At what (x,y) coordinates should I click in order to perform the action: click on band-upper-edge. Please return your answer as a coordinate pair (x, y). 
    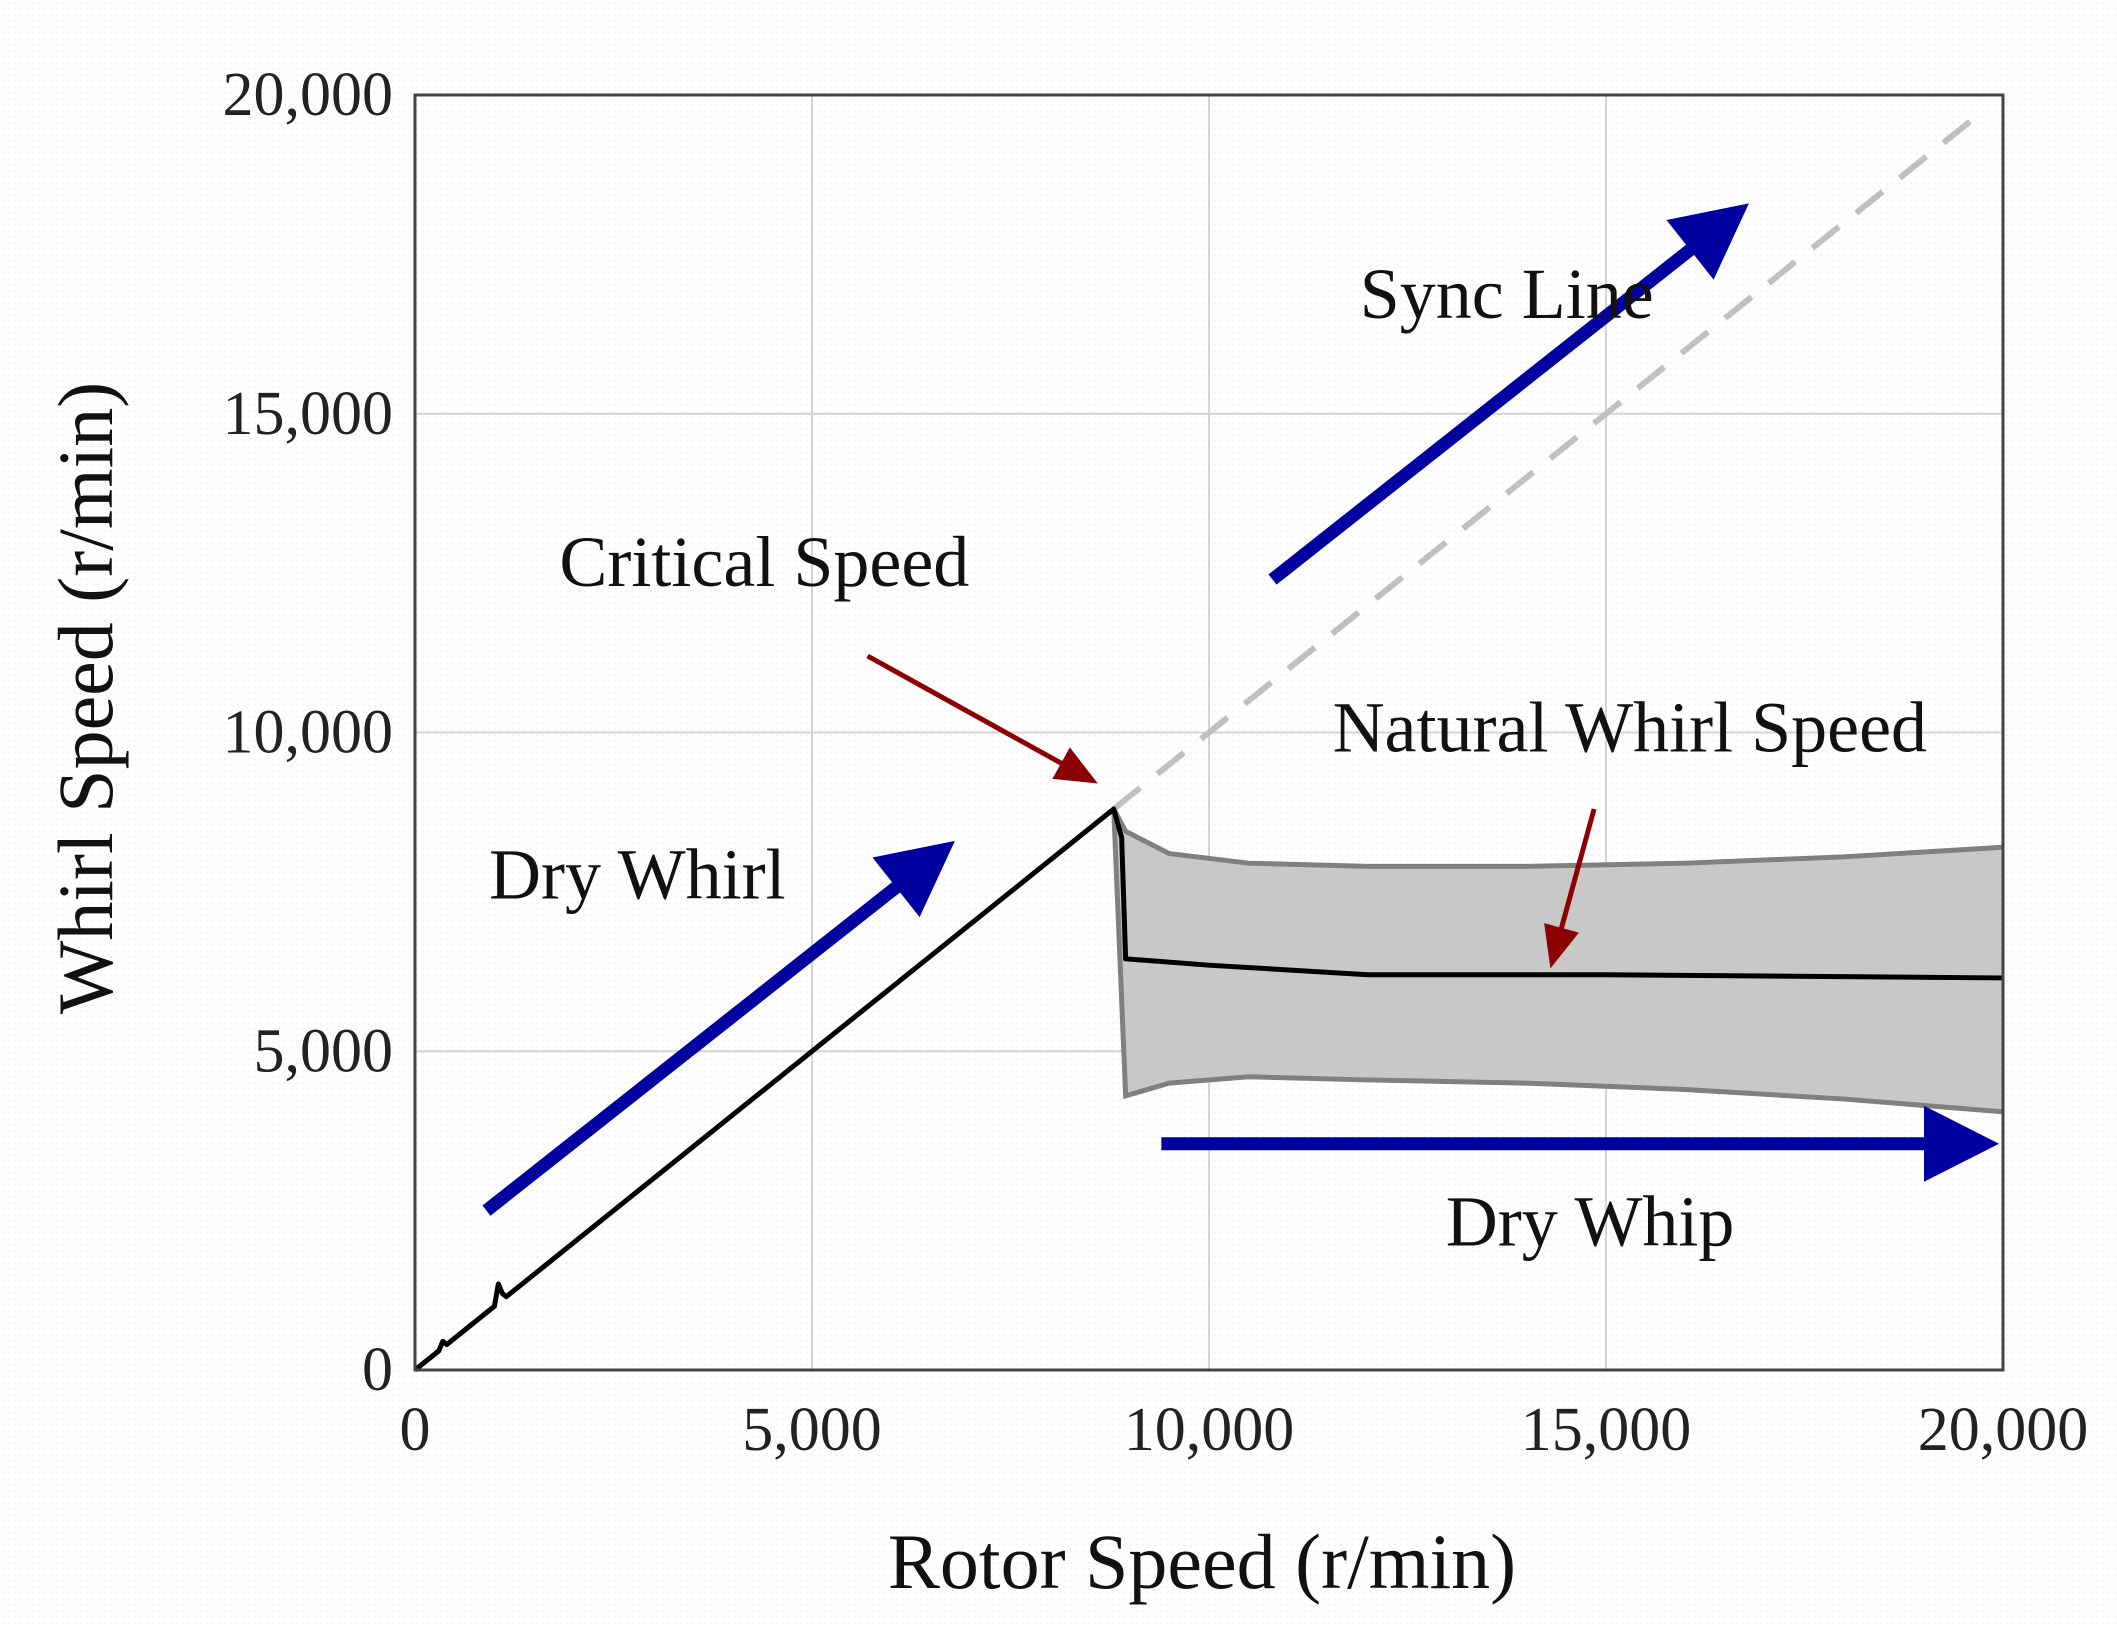
    Looking at the image, I should click on (1557, 838).